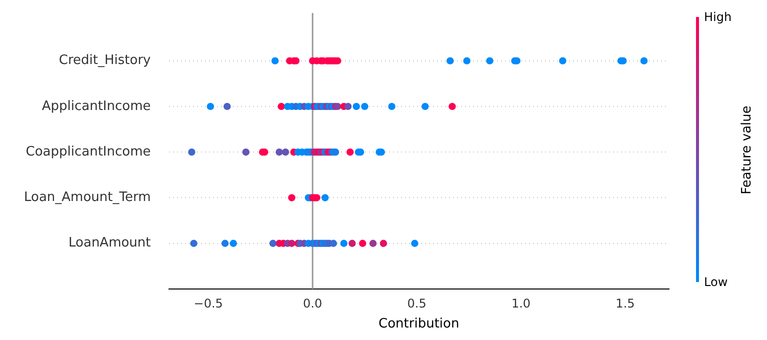  Describe the element at coordinates (88, 152) in the screenshot. I see `y-tick-label: CoapplicantIncome` at that location.